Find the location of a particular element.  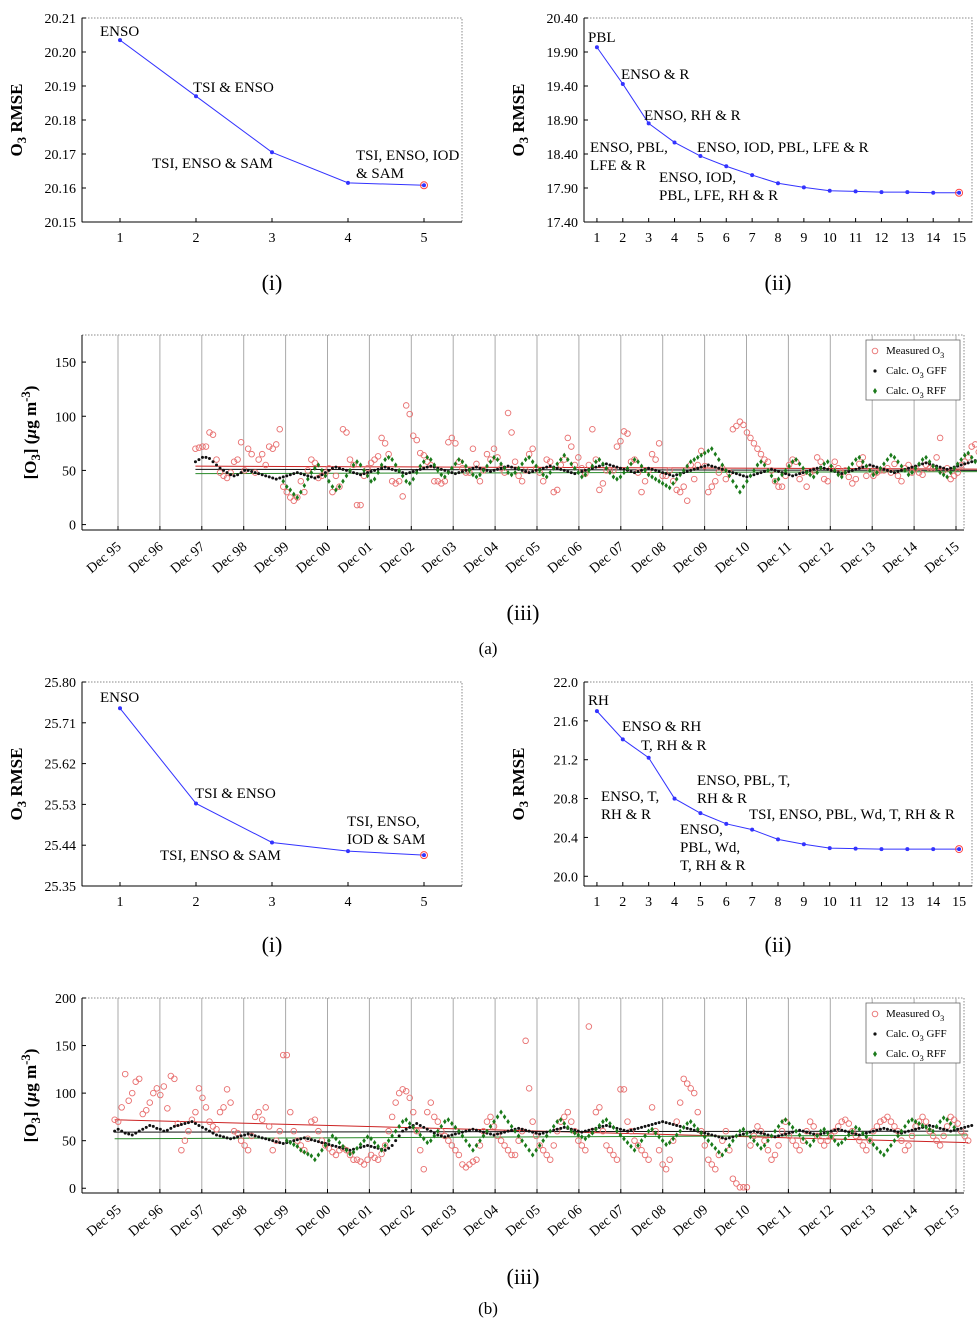

x-tick-label: Dec 97 is located at coordinates (188, 558).